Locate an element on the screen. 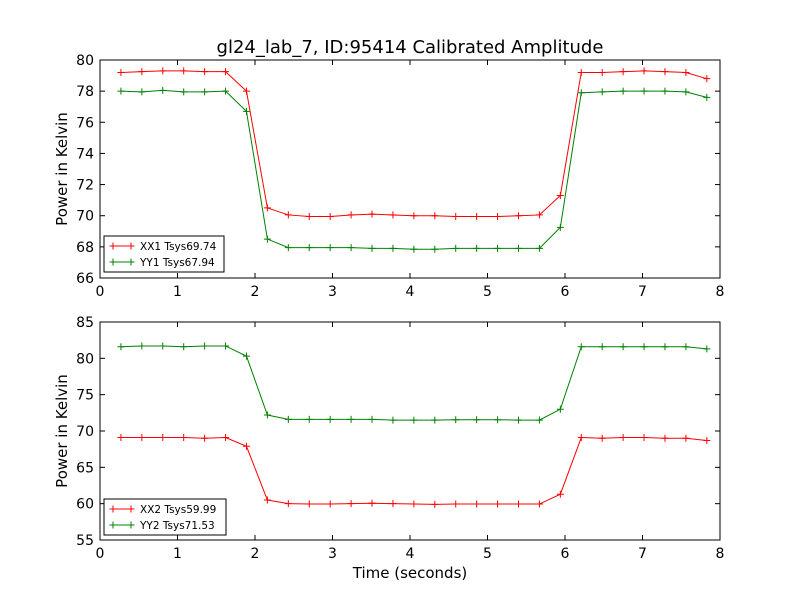 This screenshot has width=800, height=600. y-tick-label: 55 is located at coordinates (85, 541).